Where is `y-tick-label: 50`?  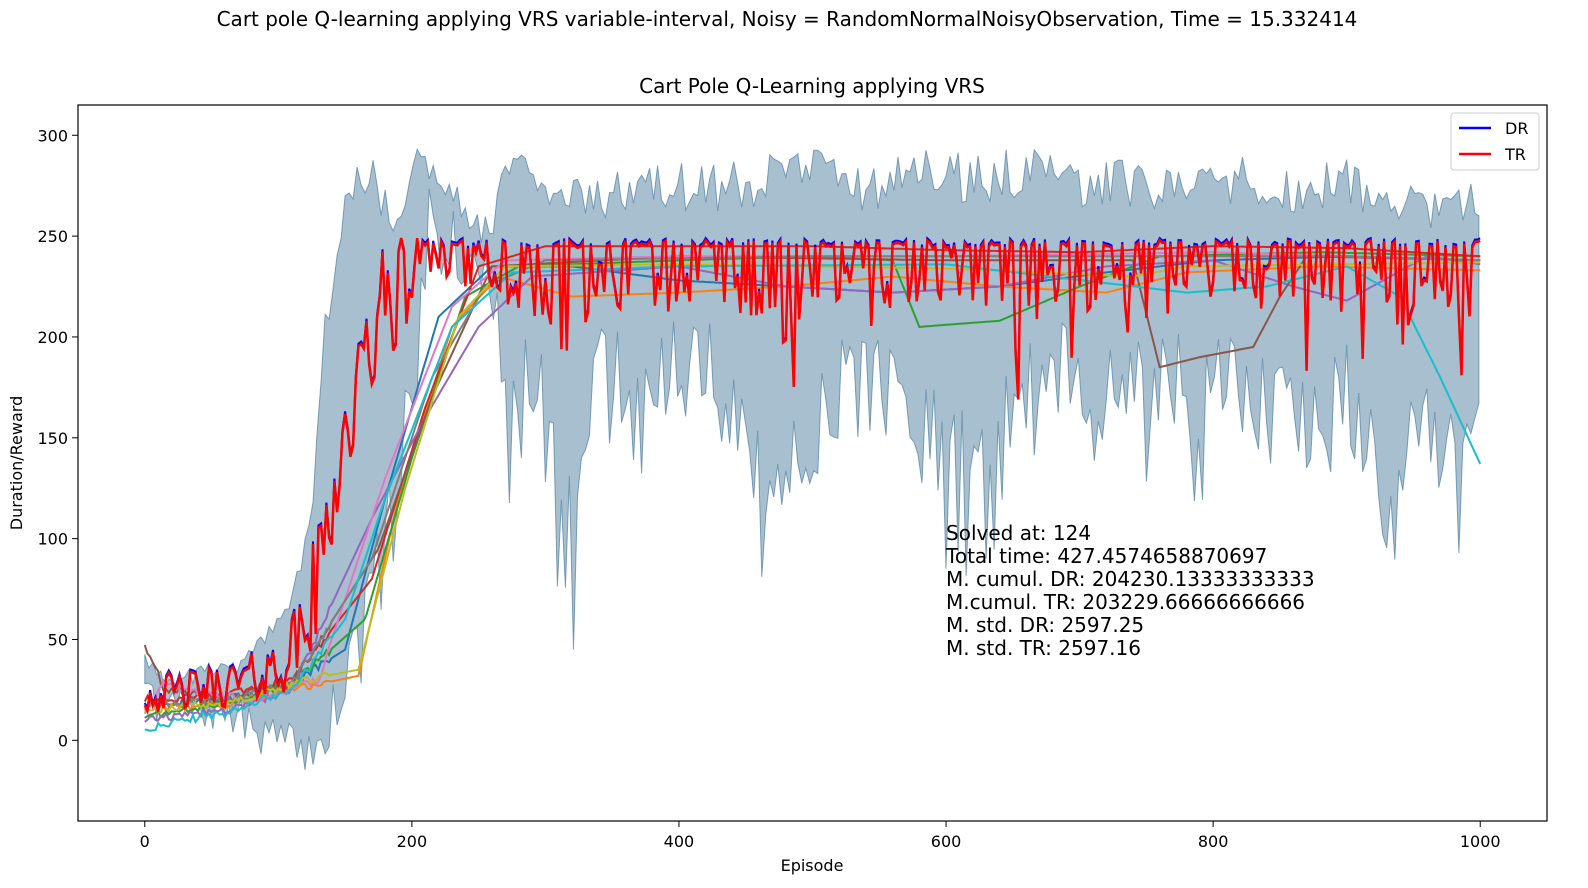 y-tick-label: 50 is located at coordinates (58, 639).